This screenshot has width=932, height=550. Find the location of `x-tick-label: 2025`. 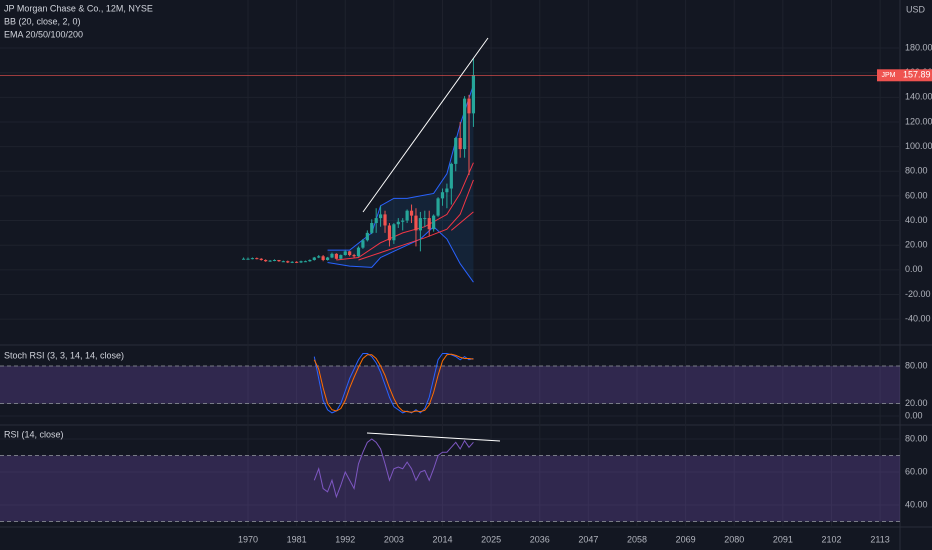

x-tick-label: 2025 is located at coordinates (491, 539).